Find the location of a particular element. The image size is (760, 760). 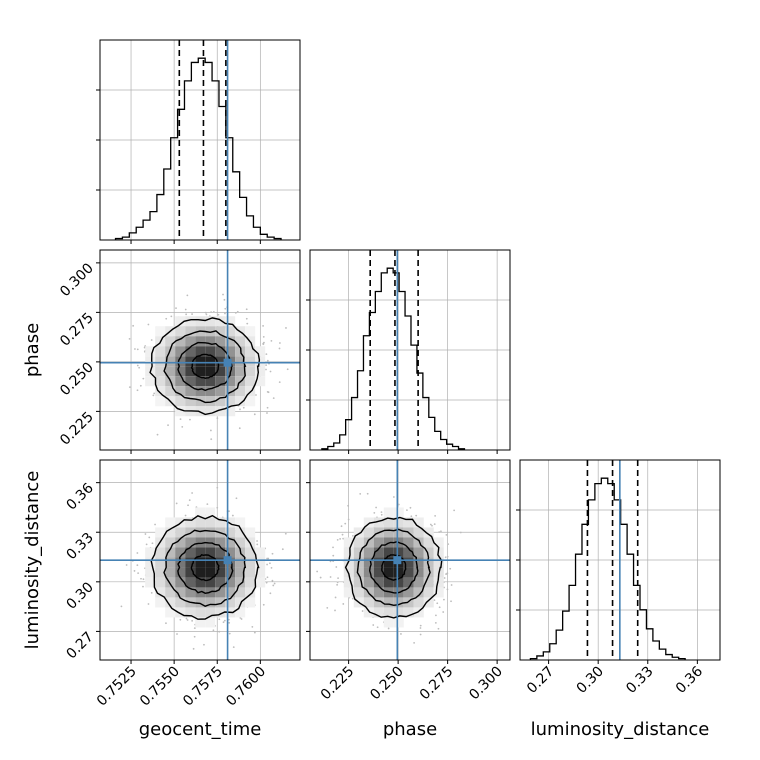

x-tick-label-geocent-time: 0.7575 is located at coordinates (203, 687).